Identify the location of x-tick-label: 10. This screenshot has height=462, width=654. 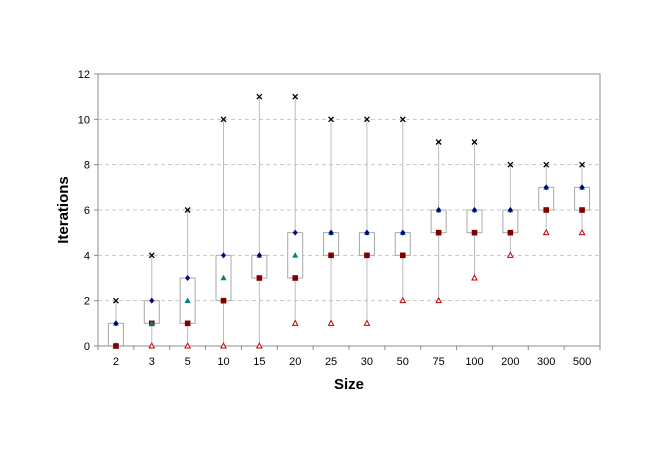
(223, 362).